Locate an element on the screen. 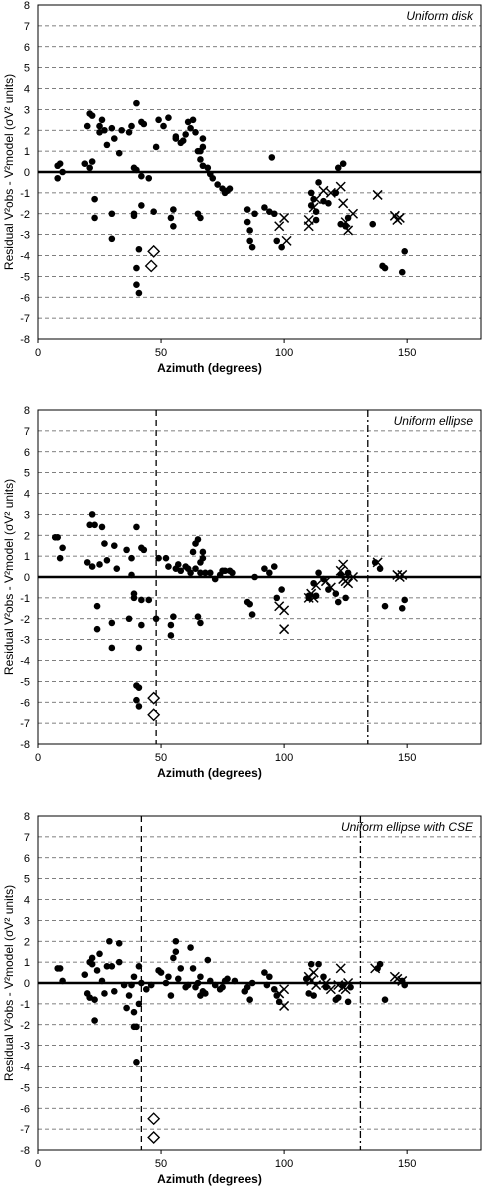  y-tick-label: -5 is located at coordinates (25, 1088).